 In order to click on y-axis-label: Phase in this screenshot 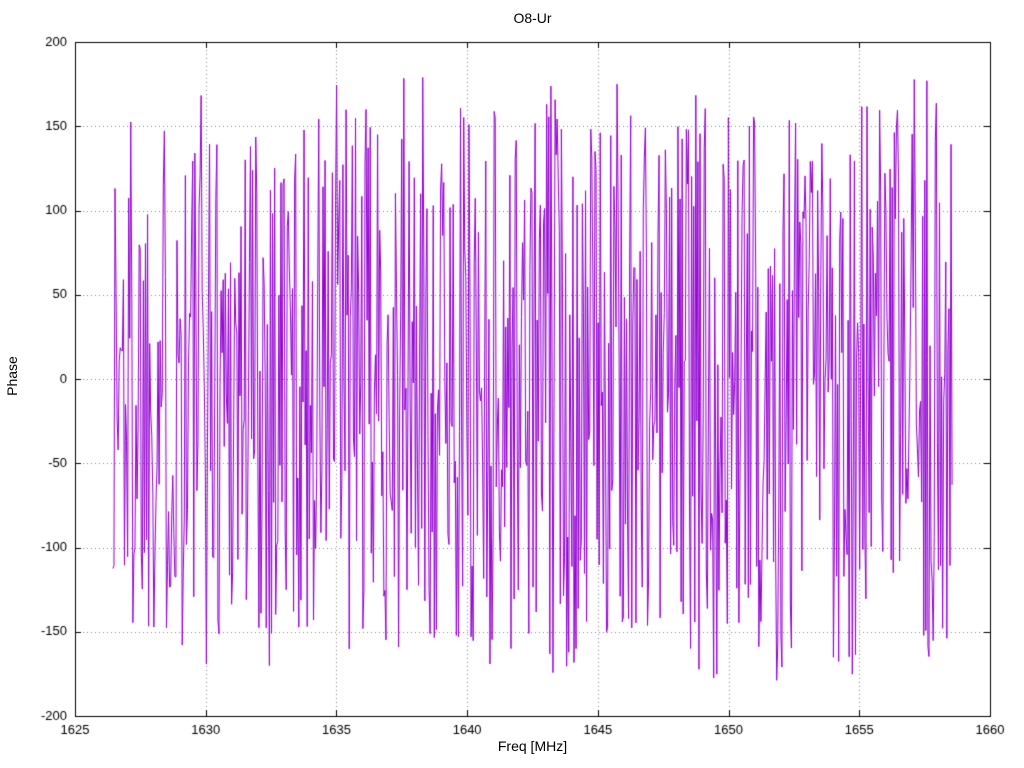, I will do `click(12, 376)`.